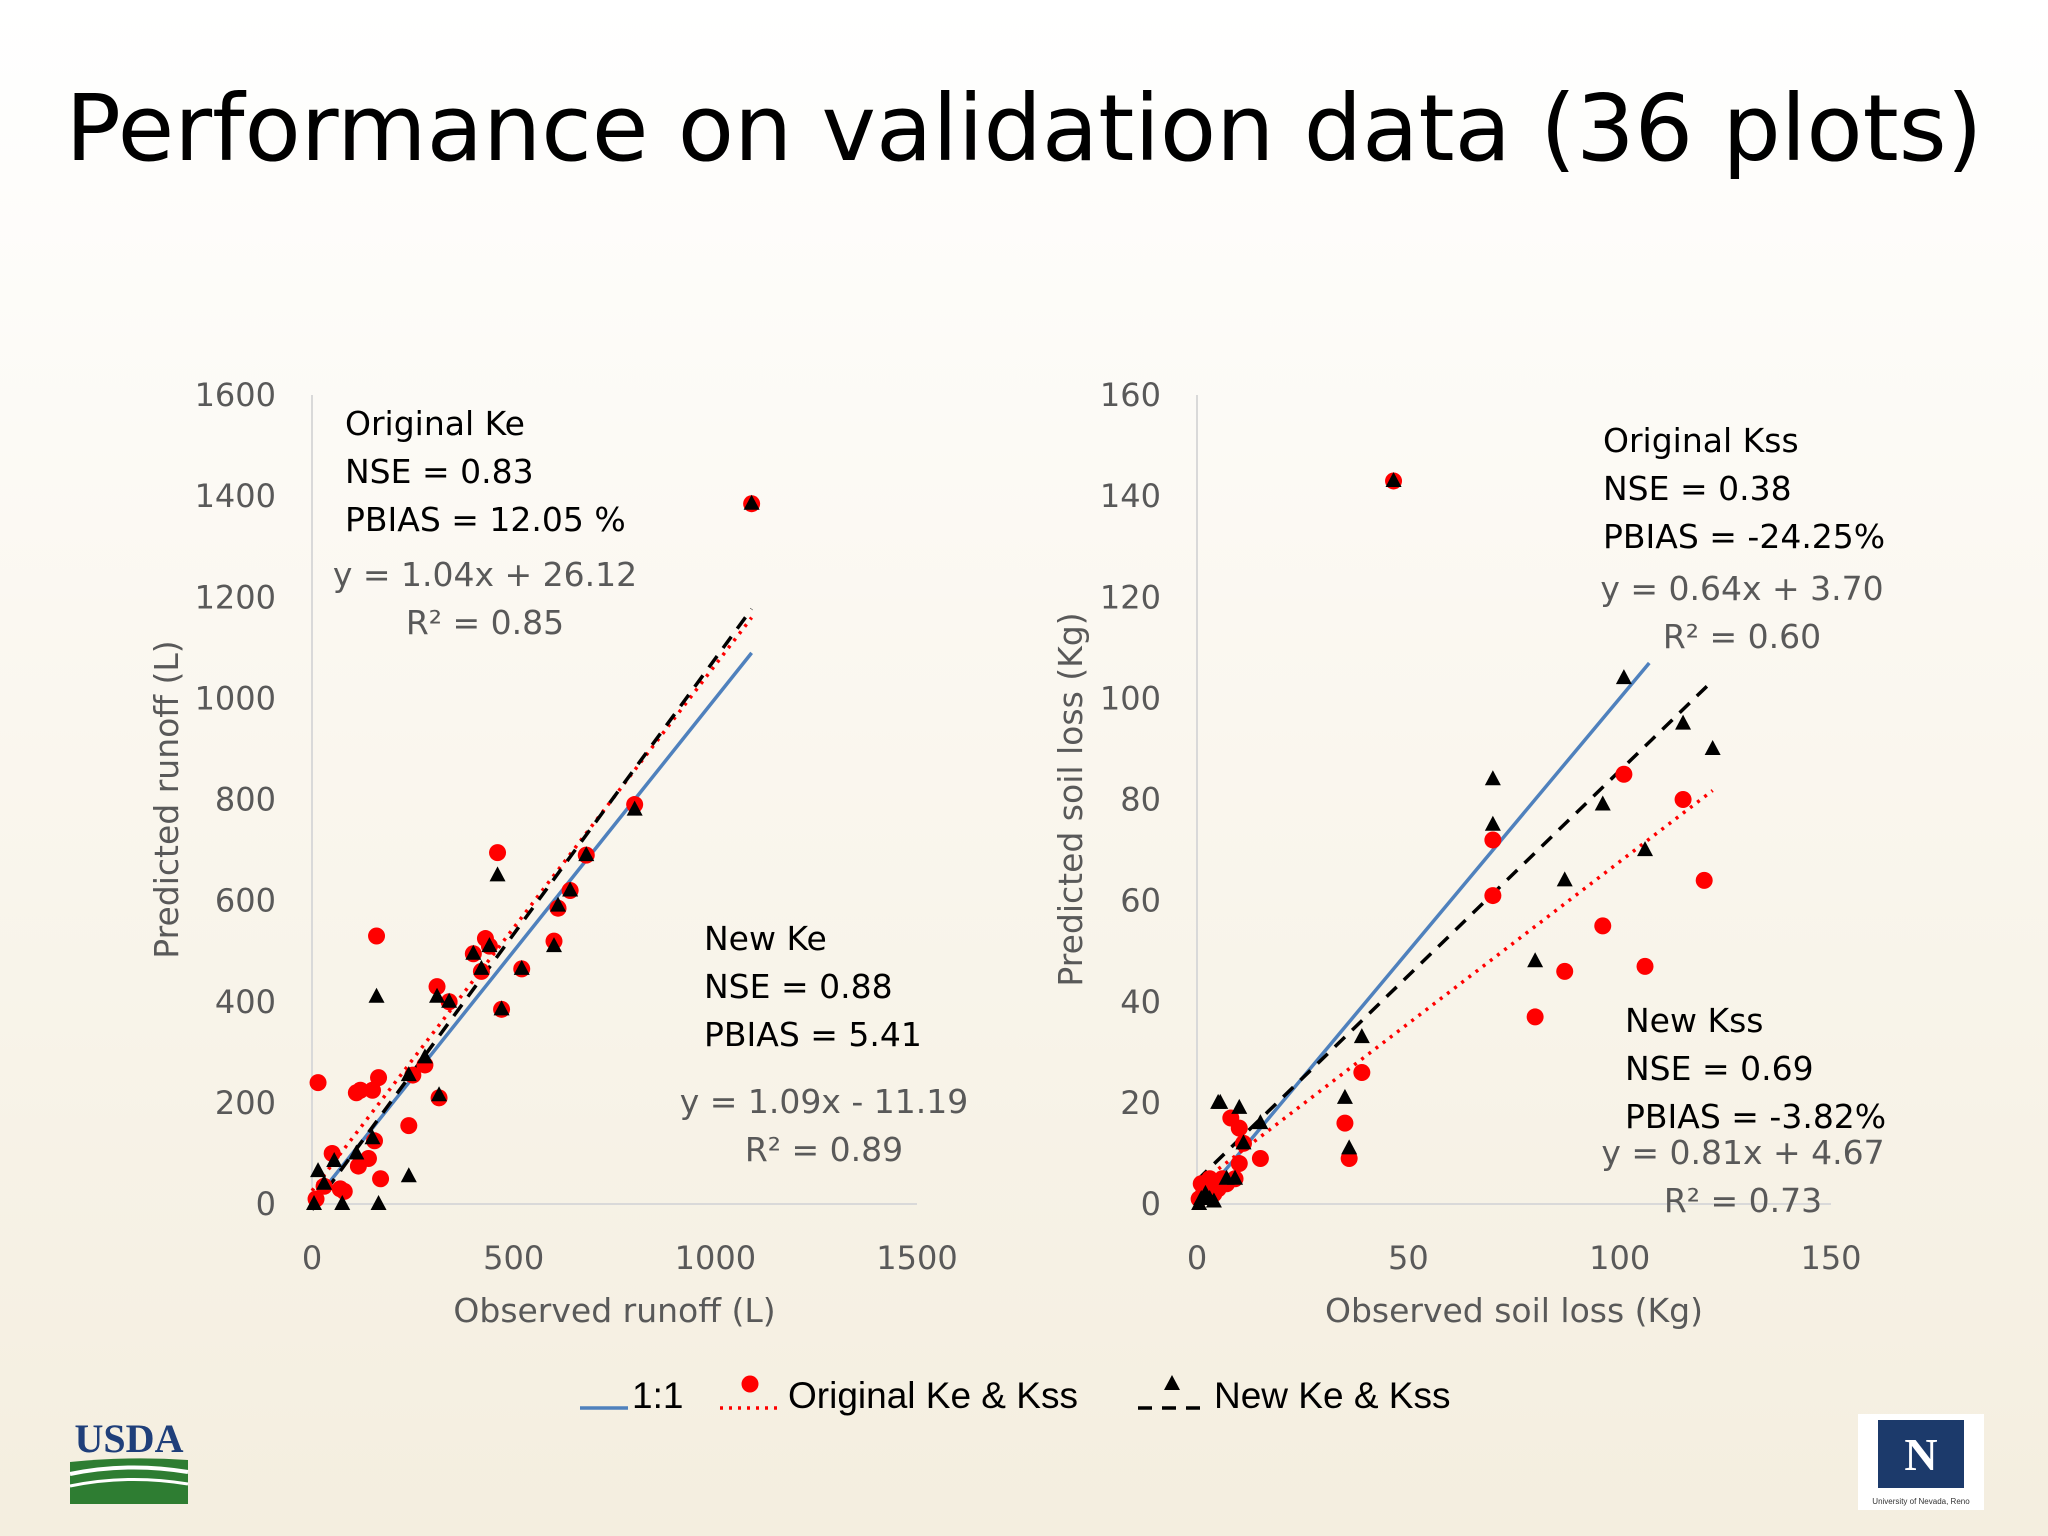  What do you see at coordinates (245, 1103) in the screenshot?
I see `y-tick-label: 200` at bounding box center [245, 1103].